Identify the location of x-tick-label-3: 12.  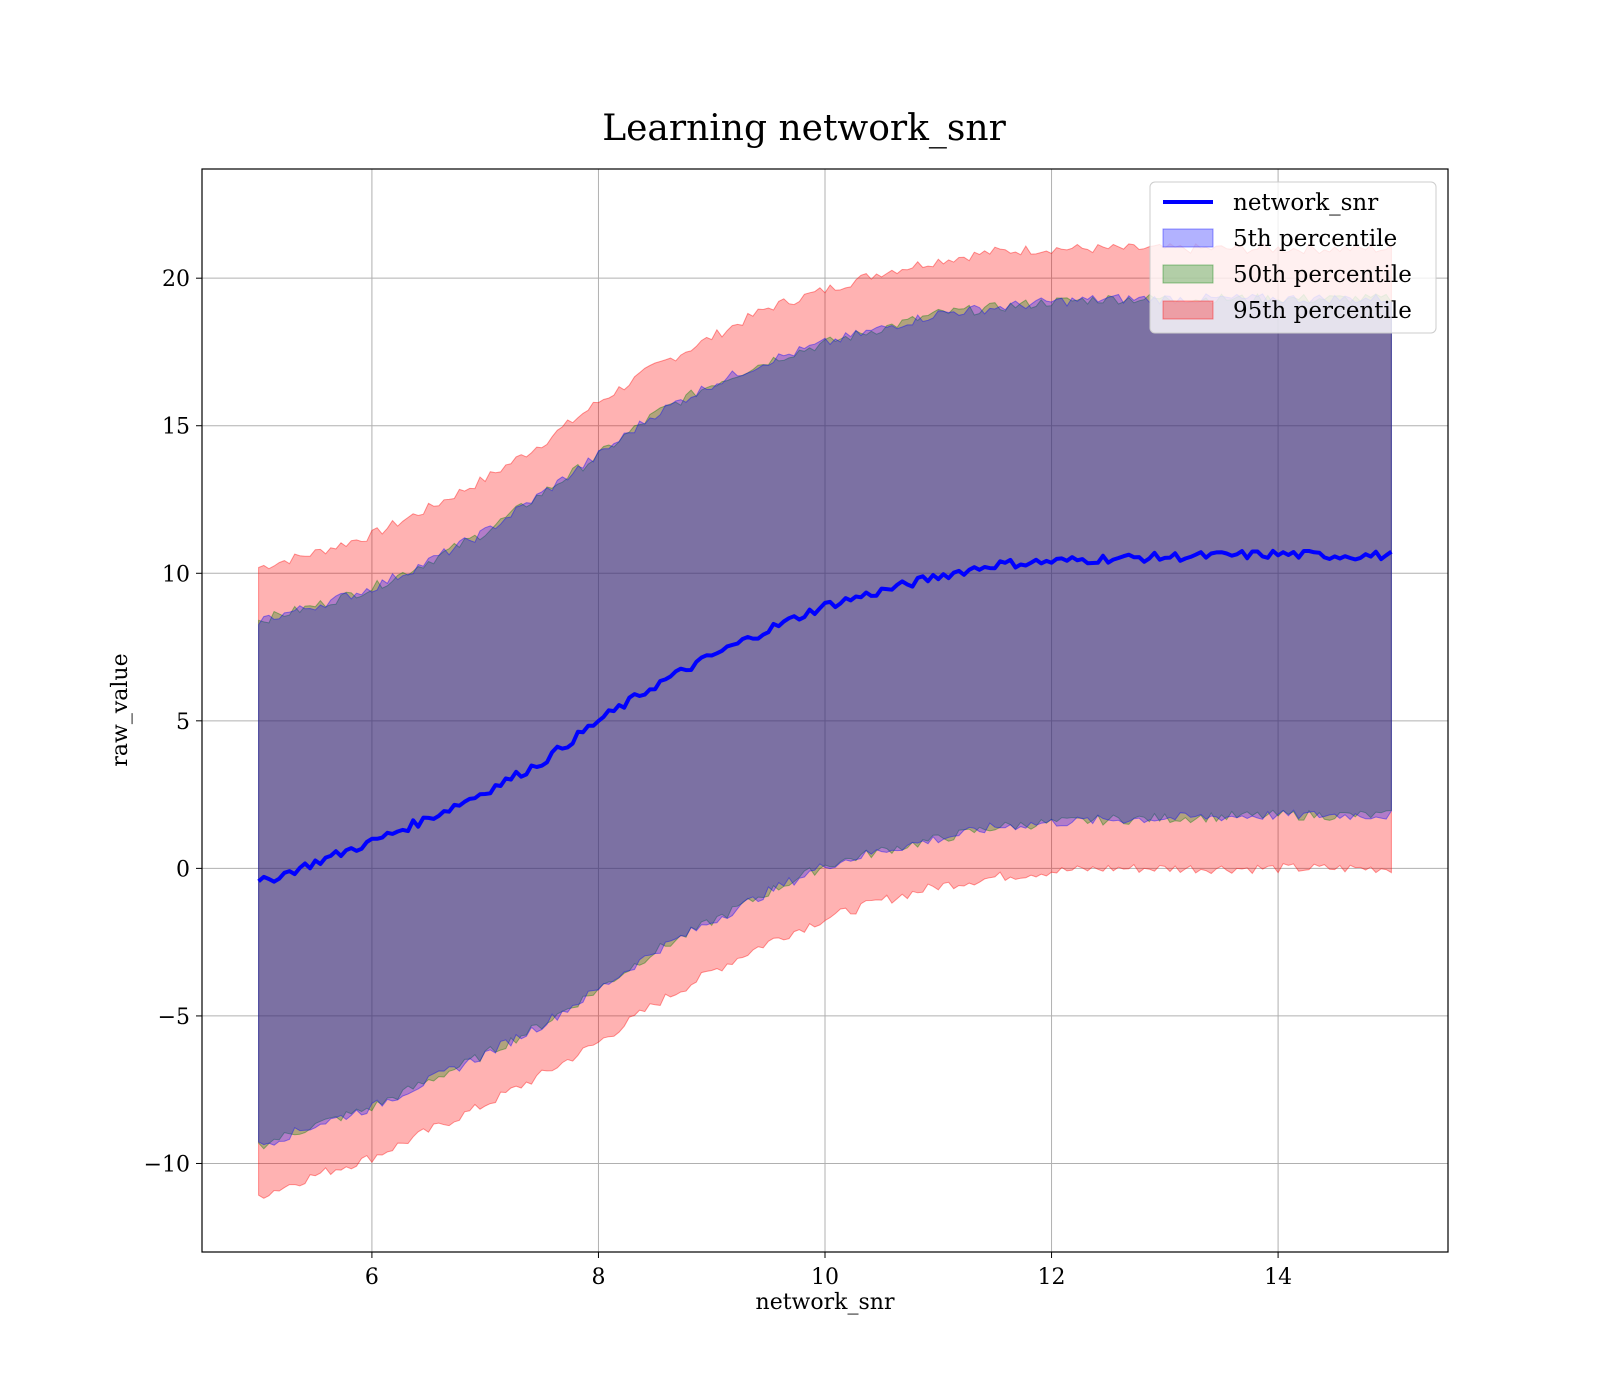
(1052, 1277).